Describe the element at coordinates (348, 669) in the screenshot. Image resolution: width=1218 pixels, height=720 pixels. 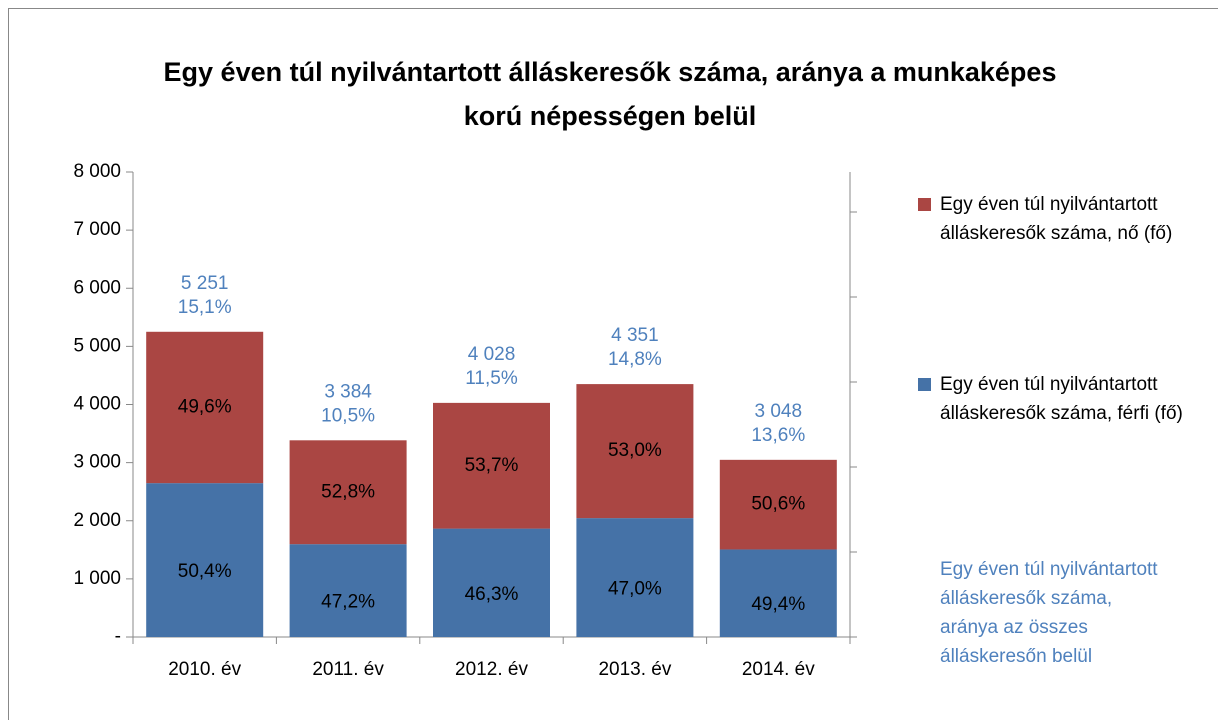
I see `x-tick-label: 2011. év` at that location.